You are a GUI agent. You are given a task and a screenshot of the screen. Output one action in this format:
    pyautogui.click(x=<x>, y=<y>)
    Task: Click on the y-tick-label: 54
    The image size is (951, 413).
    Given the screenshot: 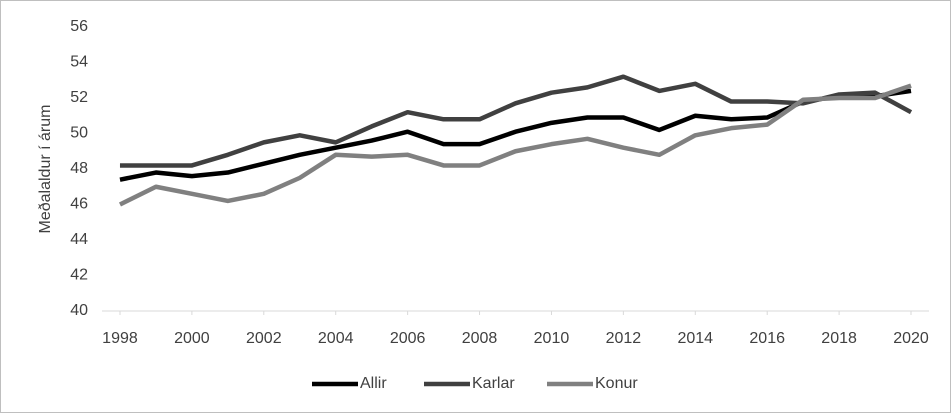 What is the action you would take?
    pyautogui.click(x=79, y=62)
    